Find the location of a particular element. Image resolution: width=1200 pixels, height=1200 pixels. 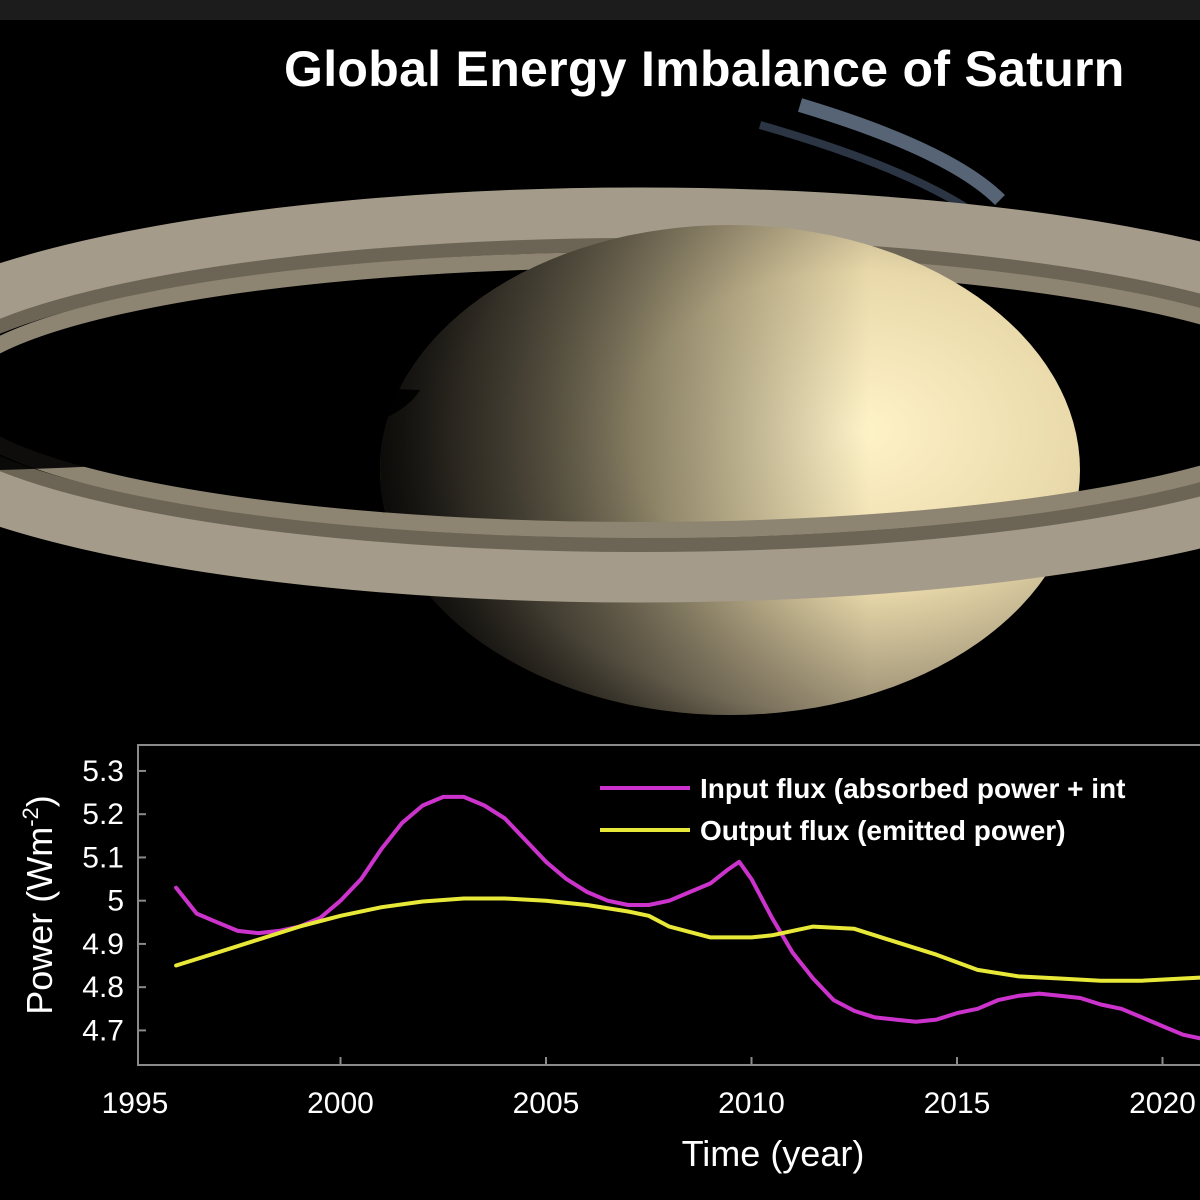

x-tick-label: 2015 is located at coordinates (957, 1103).